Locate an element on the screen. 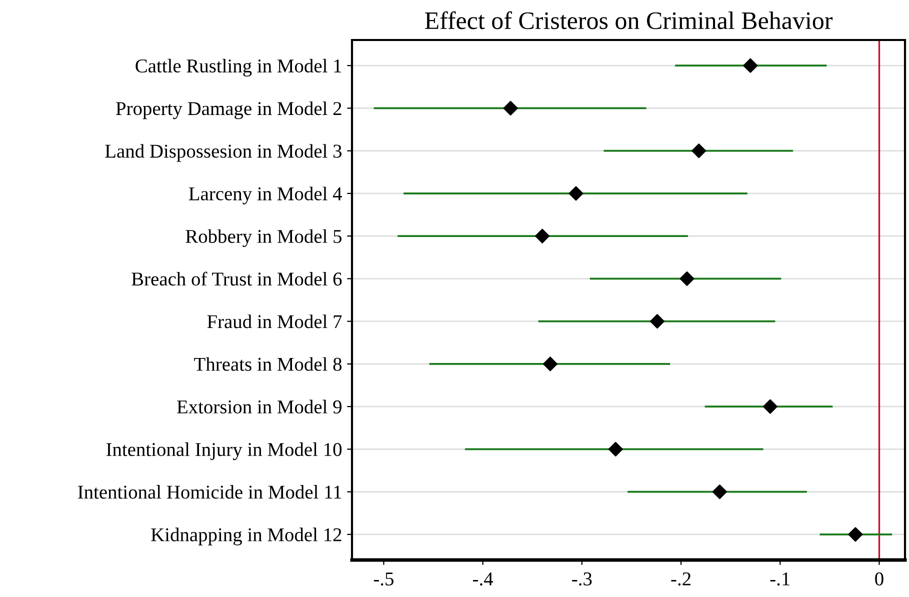 Image resolution: width=909 pixels, height=597 pixels. x-tick-label: -.2 is located at coordinates (680, 579).